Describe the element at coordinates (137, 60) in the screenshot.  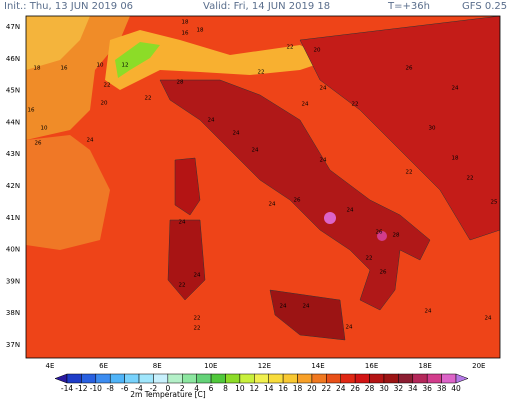
I see `alps-cold` at that location.